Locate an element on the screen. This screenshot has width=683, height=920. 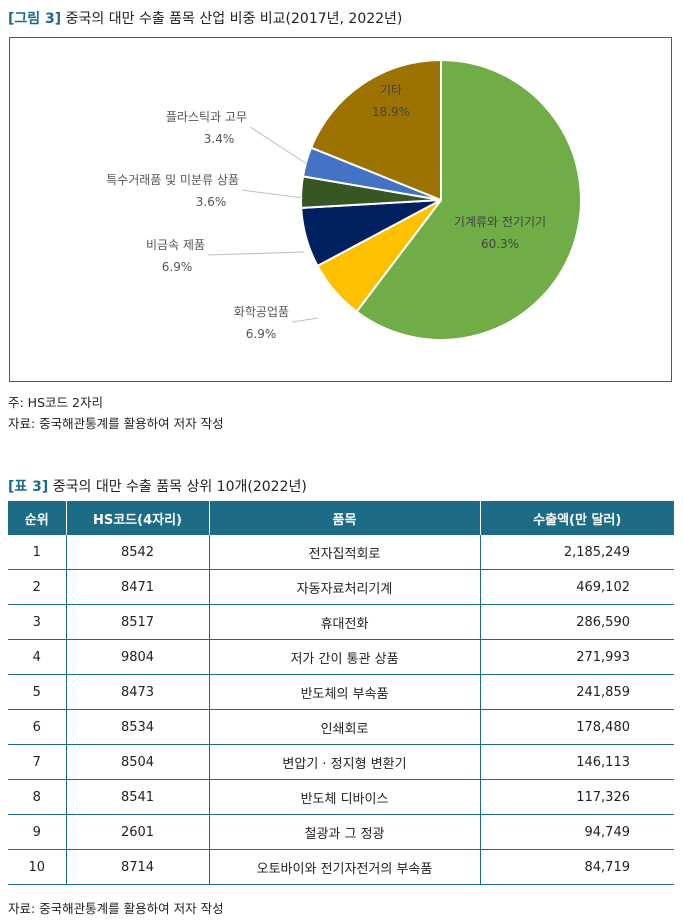
amount-cell: 84,719 is located at coordinates (576, 867).